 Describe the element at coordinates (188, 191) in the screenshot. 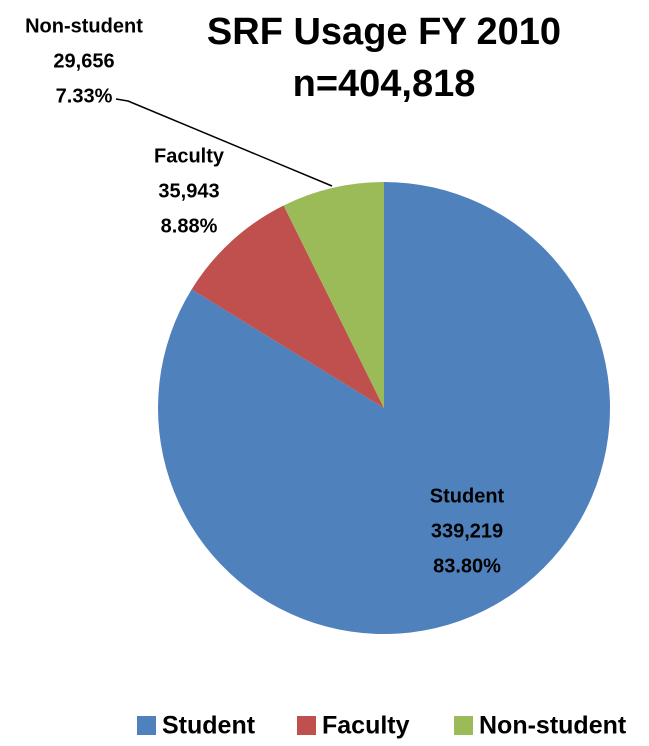

I see `slice-label-value: 35,943` at that location.